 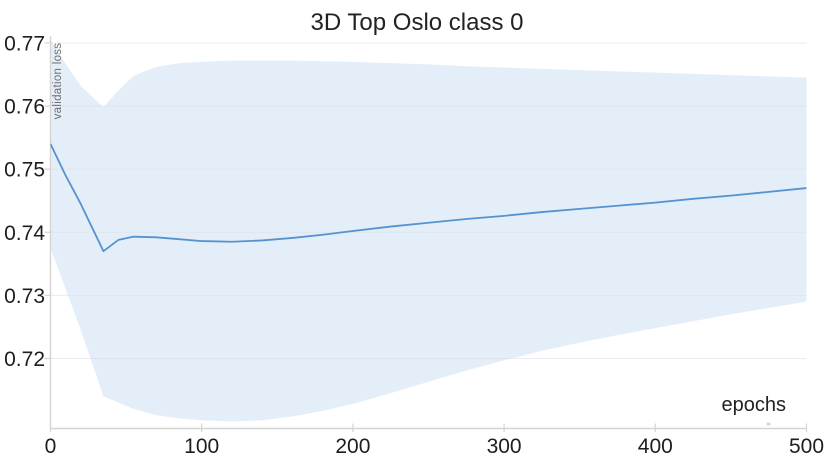 I want to click on x-tick-label: 300, so click(x=504, y=446).